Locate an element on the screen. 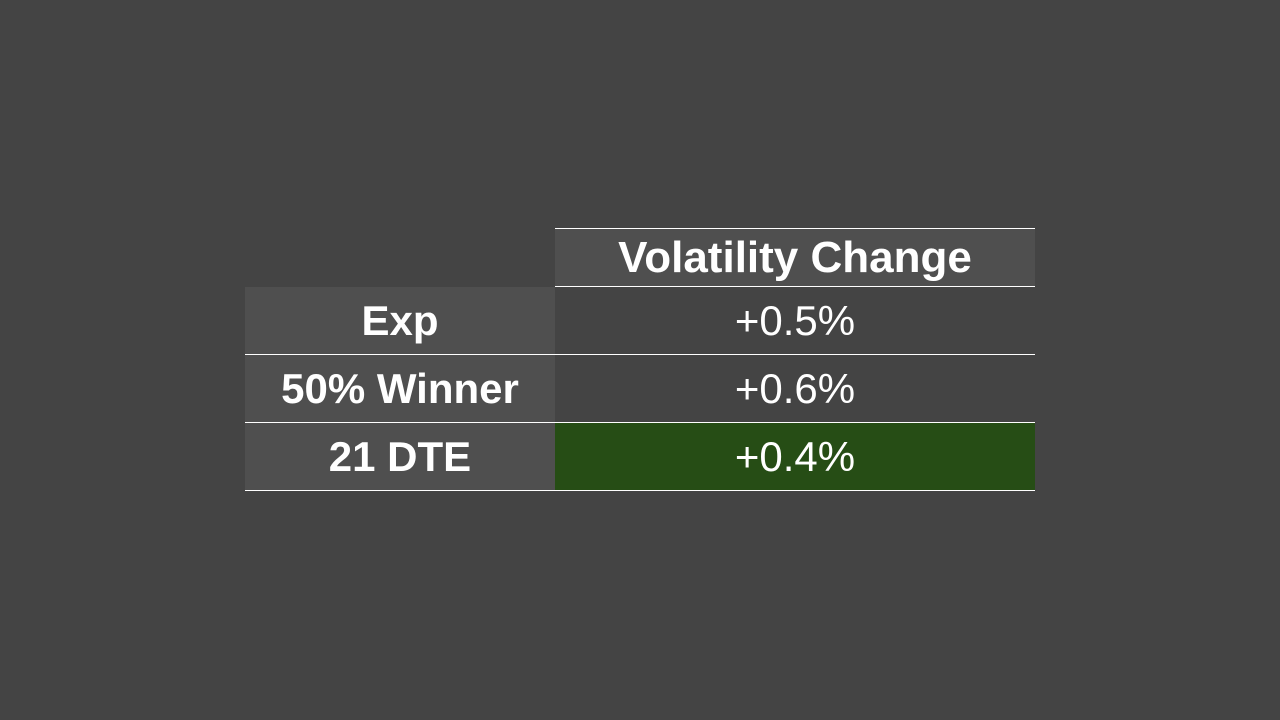 This screenshot has width=1280, height=720. table-header-row: Volatility Change is located at coordinates (640, 257).